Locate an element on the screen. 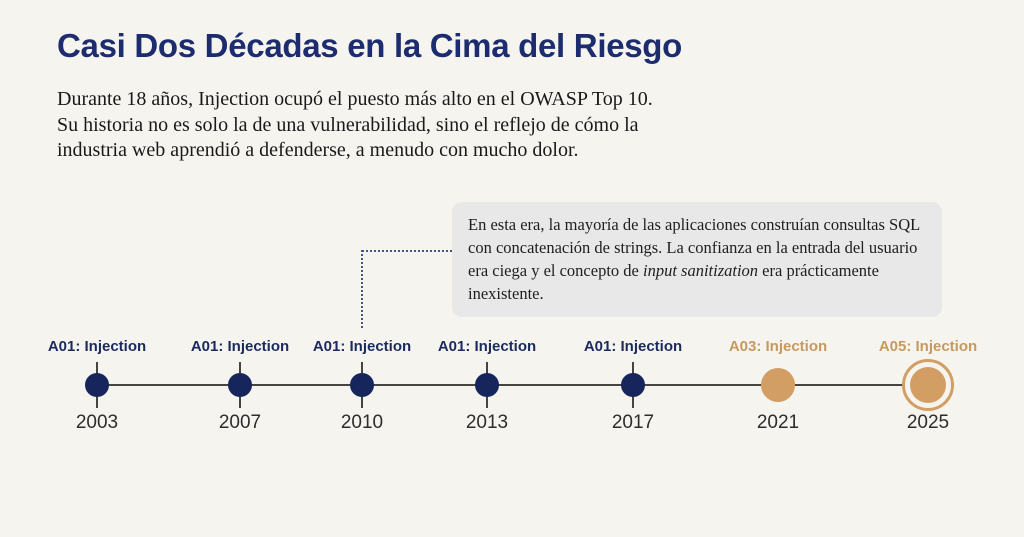 The width and height of the screenshot is (1024, 537). page-title: Casi Dos Décadas en la Cima del Riesgo is located at coordinates (370, 45).